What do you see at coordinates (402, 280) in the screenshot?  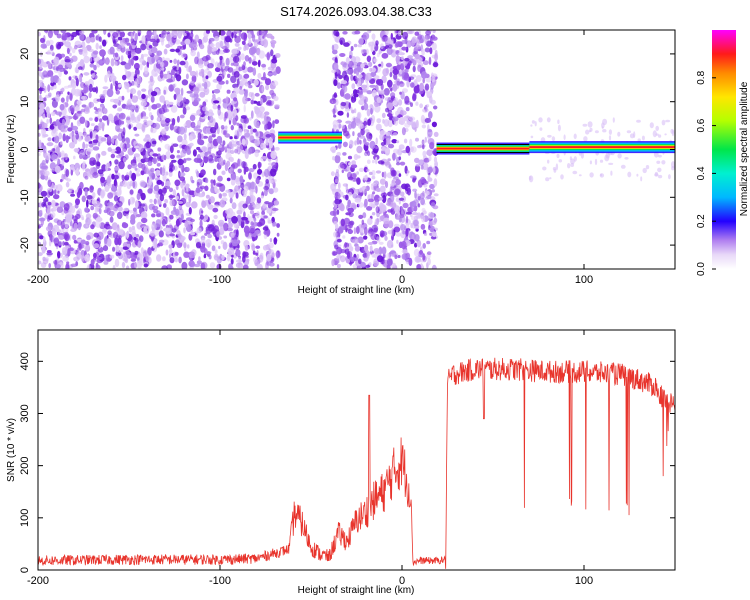 I see `spectrogram-x-tick-label: 0` at bounding box center [402, 280].